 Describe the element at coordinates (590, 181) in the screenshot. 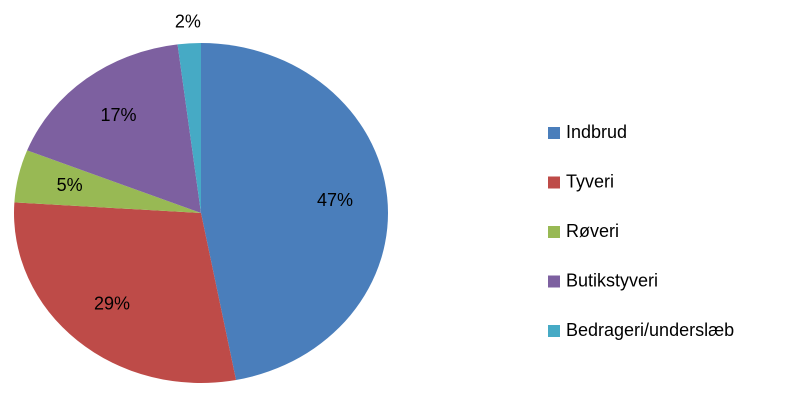

I see `legend-label: Tyveri` at that location.